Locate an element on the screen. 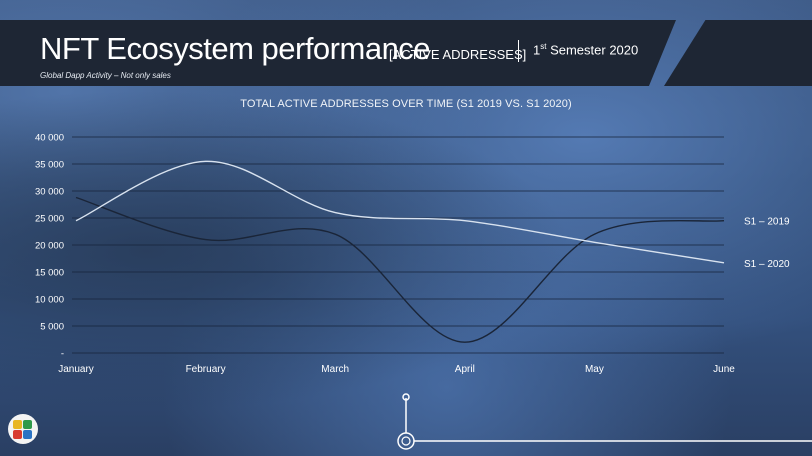  y-tick-label: - is located at coordinates (62, 354).